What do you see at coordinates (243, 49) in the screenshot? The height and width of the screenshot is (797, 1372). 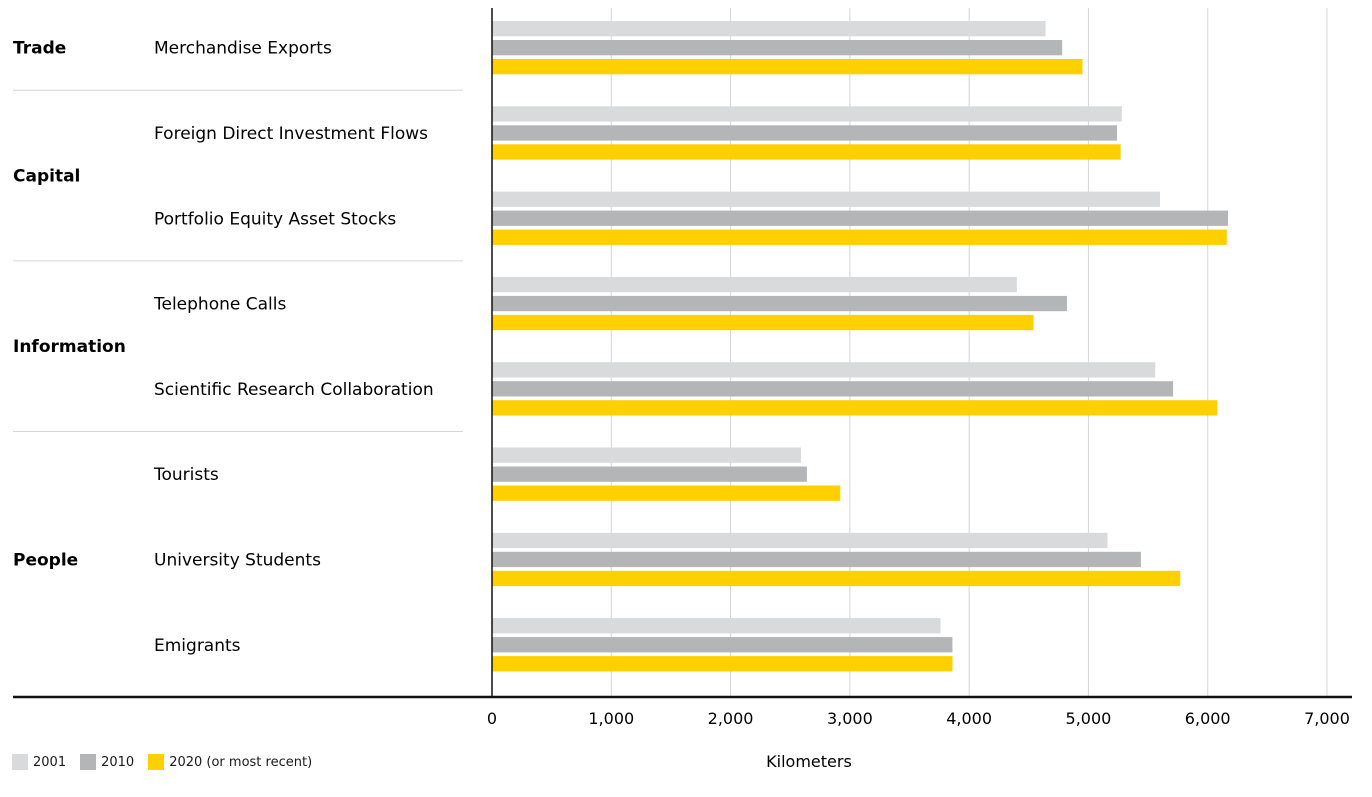 I see `category-label: Merchandise Exports` at bounding box center [243, 49].